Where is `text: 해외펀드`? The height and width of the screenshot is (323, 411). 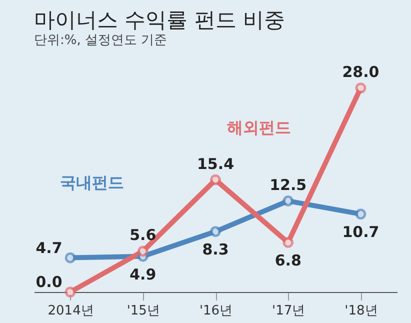
text: 해외펀드 is located at coordinates (259, 127).